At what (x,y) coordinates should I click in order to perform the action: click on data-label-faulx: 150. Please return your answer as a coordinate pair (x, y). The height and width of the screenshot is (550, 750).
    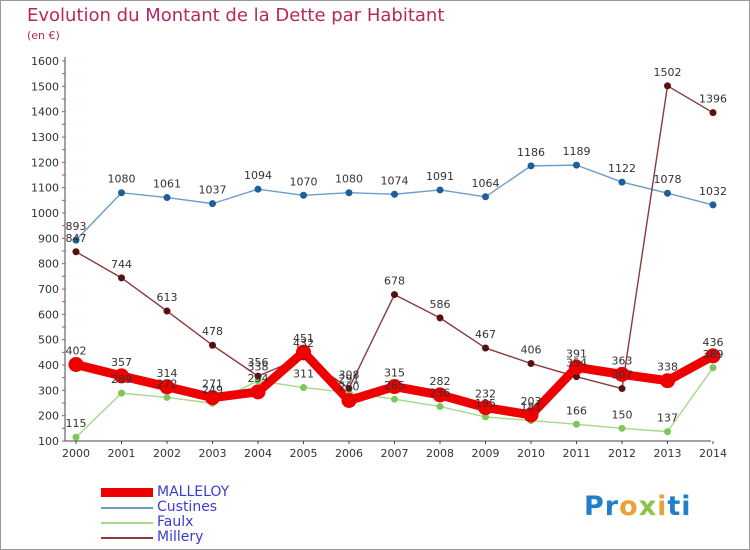
    Looking at the image, I should click on (622, 414).